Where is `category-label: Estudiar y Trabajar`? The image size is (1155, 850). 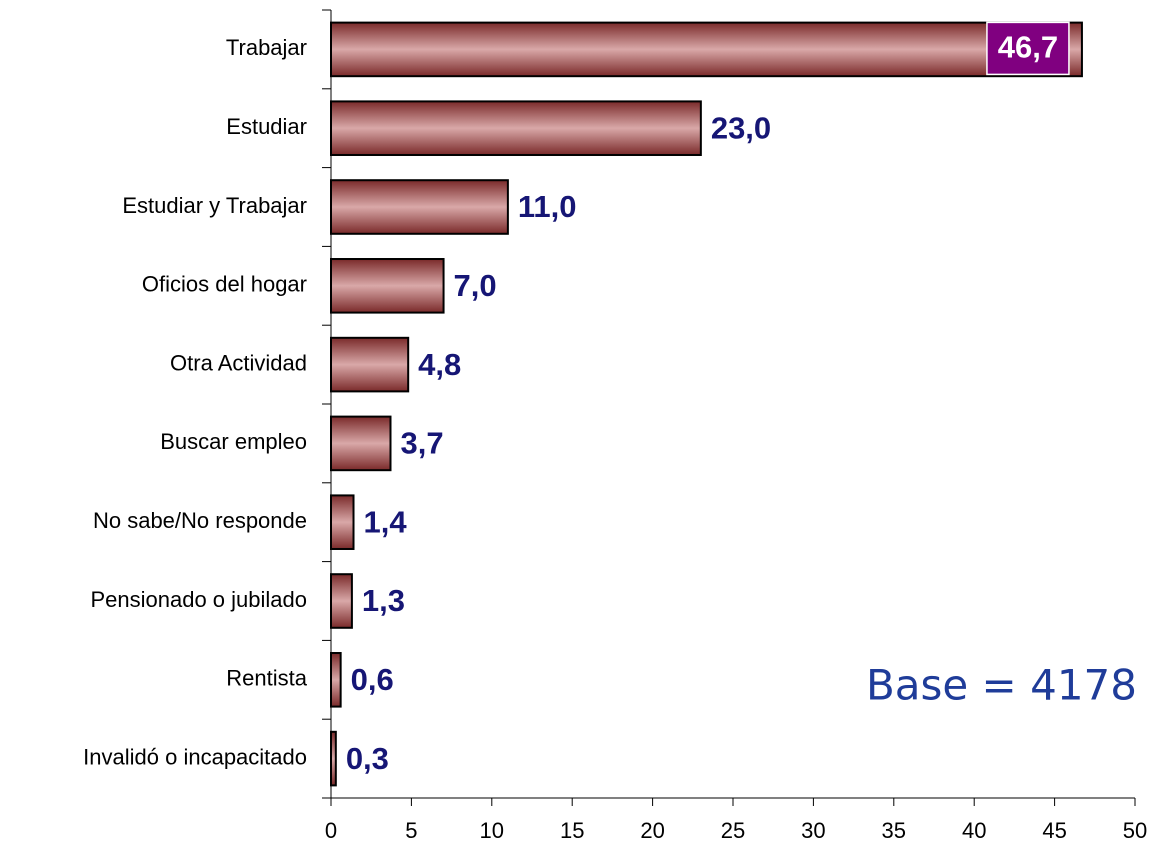
category-label: Estudiar y Trabajar is located at coordinates (214, 205).